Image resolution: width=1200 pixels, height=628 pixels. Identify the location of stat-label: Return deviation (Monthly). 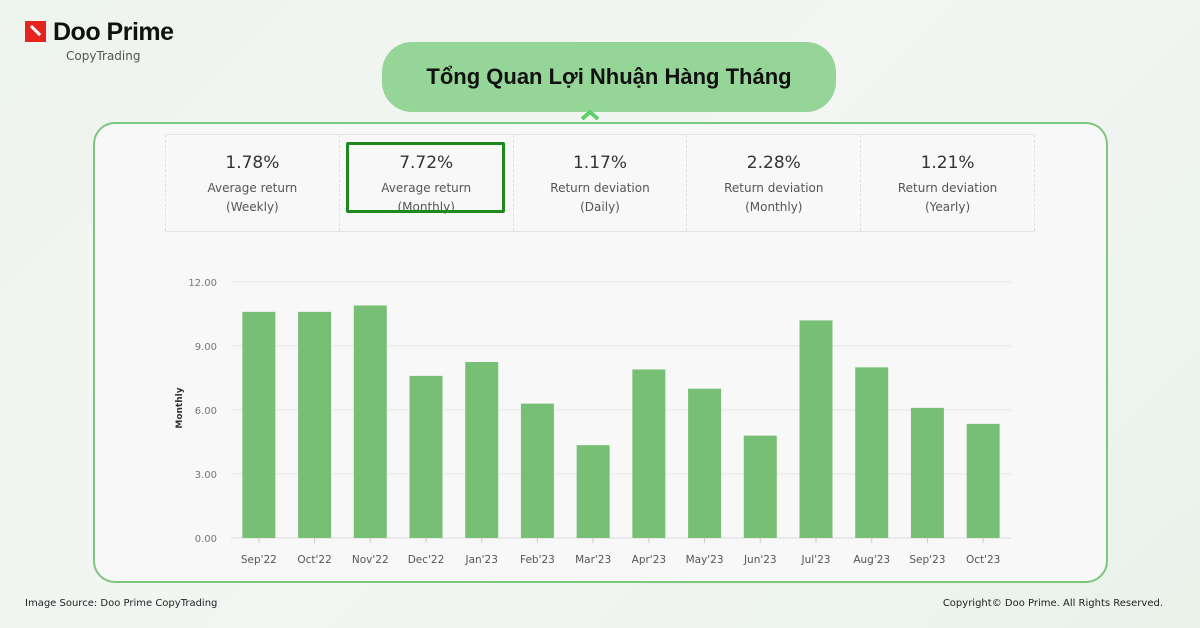
(774, 197).